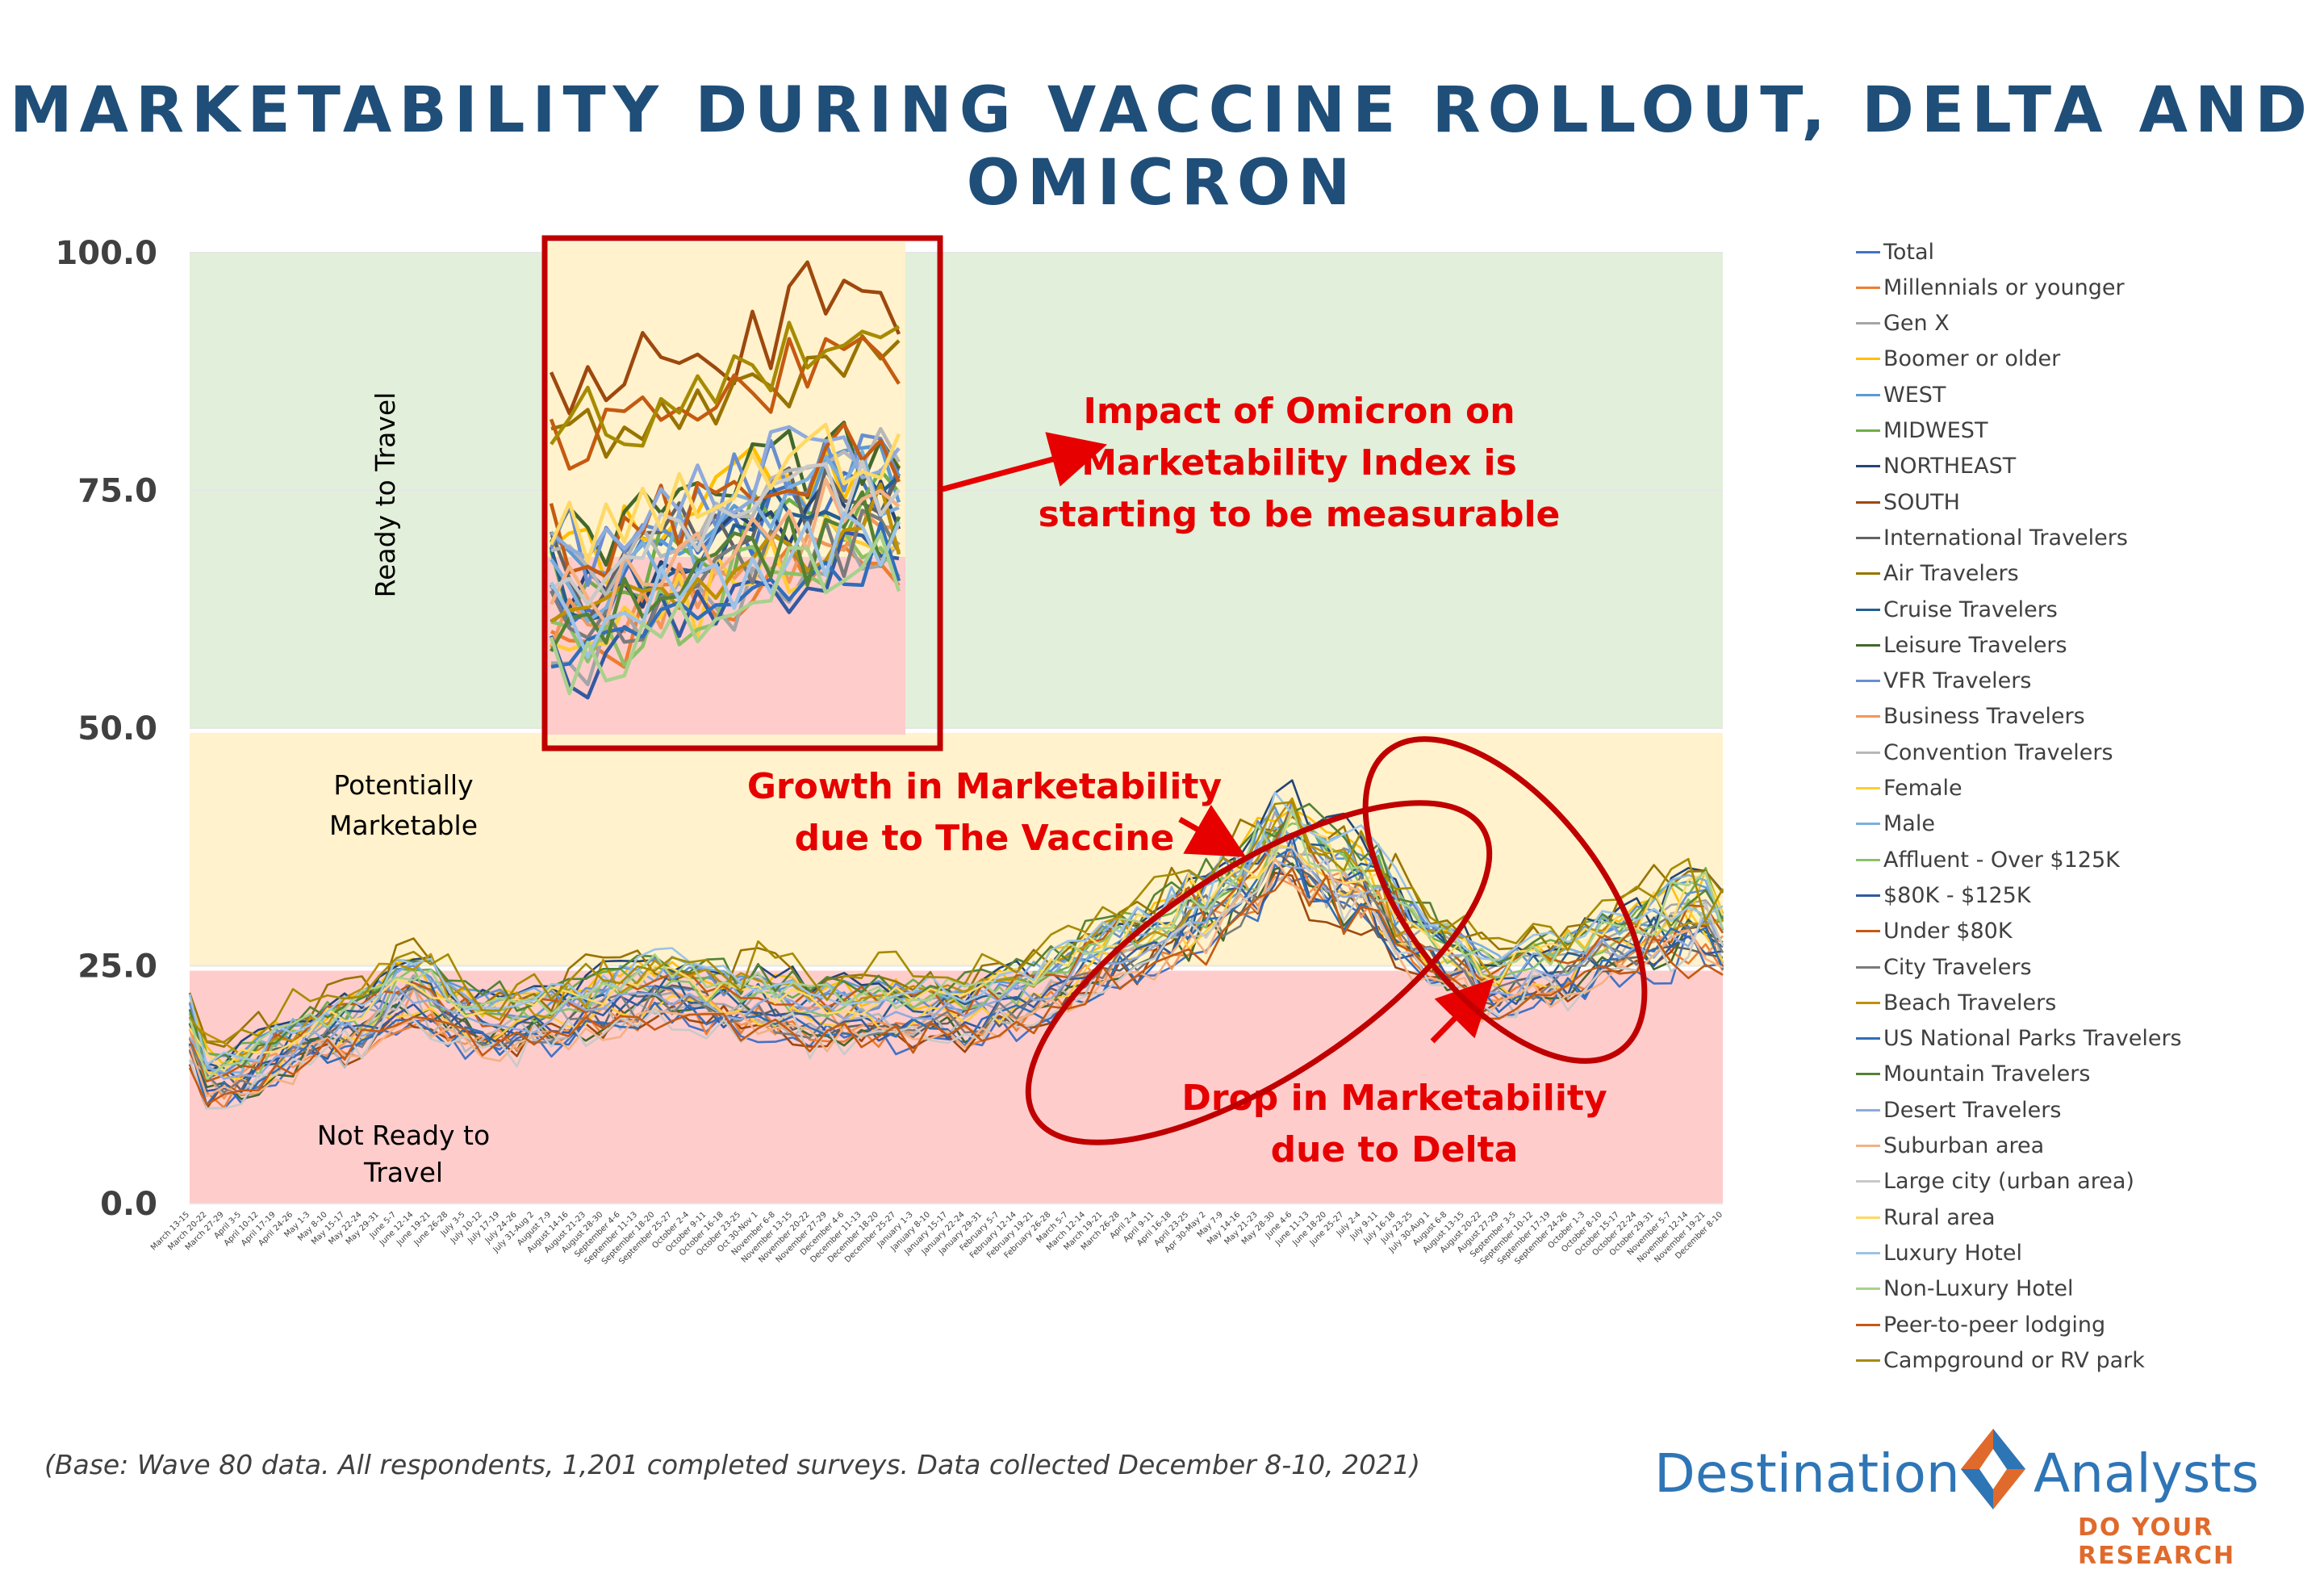  Describe the element at coordinates (1975, 645) in the screenshot. I see `legend-label: Leisure Travelers` at that location.